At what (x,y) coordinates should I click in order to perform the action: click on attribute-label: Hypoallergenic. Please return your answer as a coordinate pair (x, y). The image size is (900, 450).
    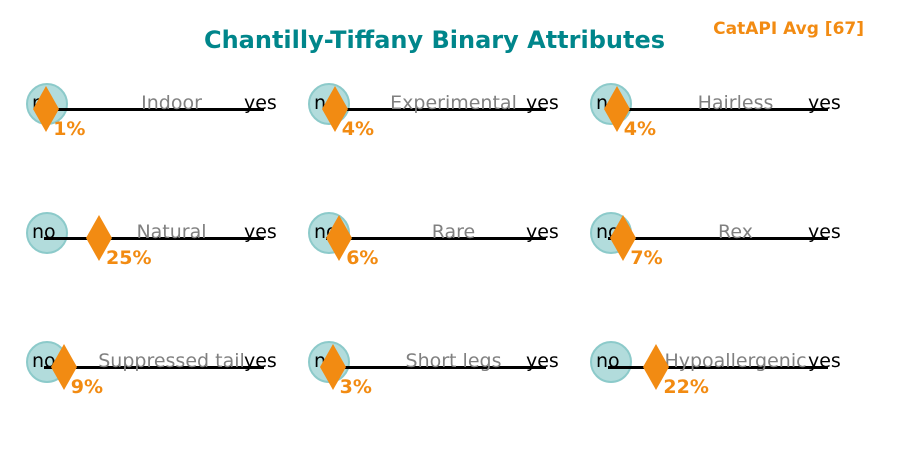
    Looking at the image, I should click on (735, 361).